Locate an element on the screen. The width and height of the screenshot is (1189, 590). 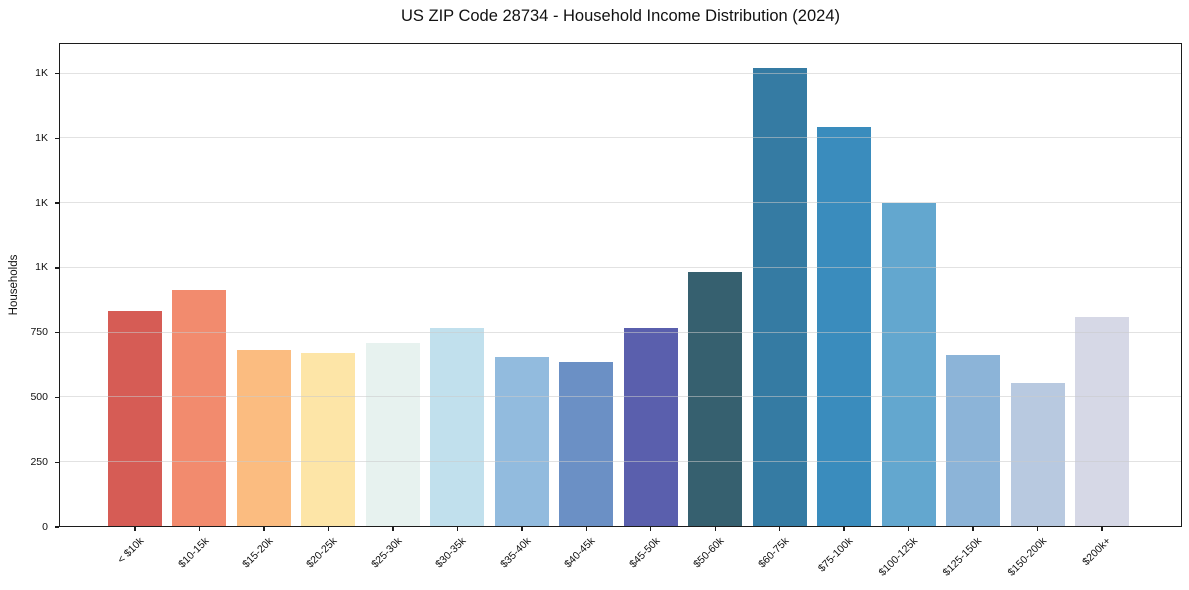
bar-40-45k is located at coordinates (586, 444).